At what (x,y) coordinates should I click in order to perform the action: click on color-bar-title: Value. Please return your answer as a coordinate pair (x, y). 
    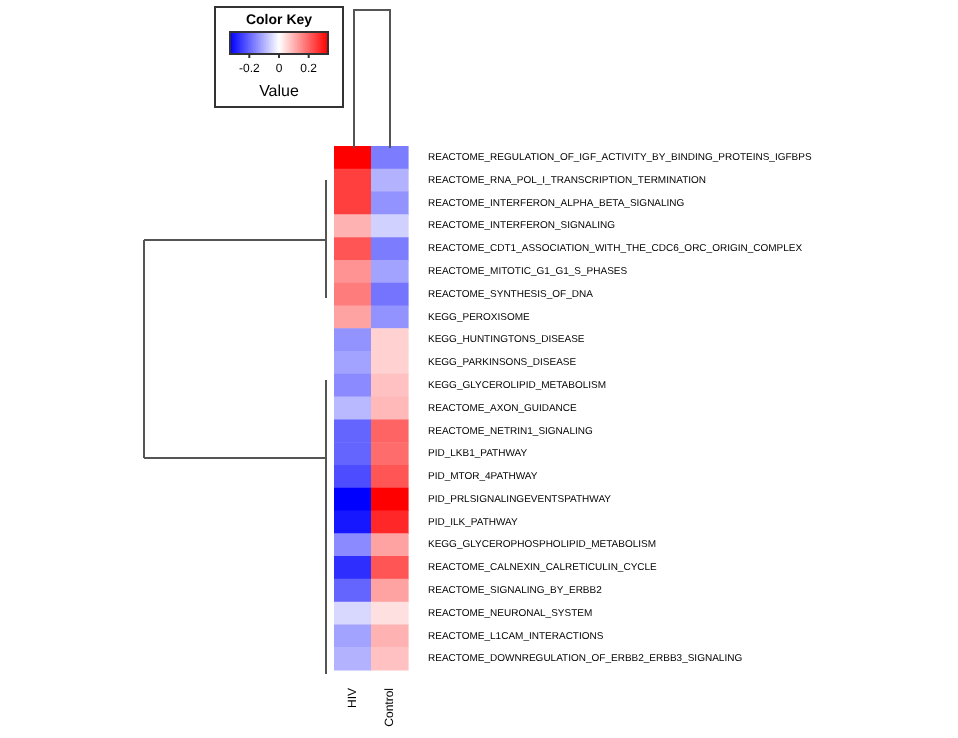
    Looking at the image, I should click on (279, 91).